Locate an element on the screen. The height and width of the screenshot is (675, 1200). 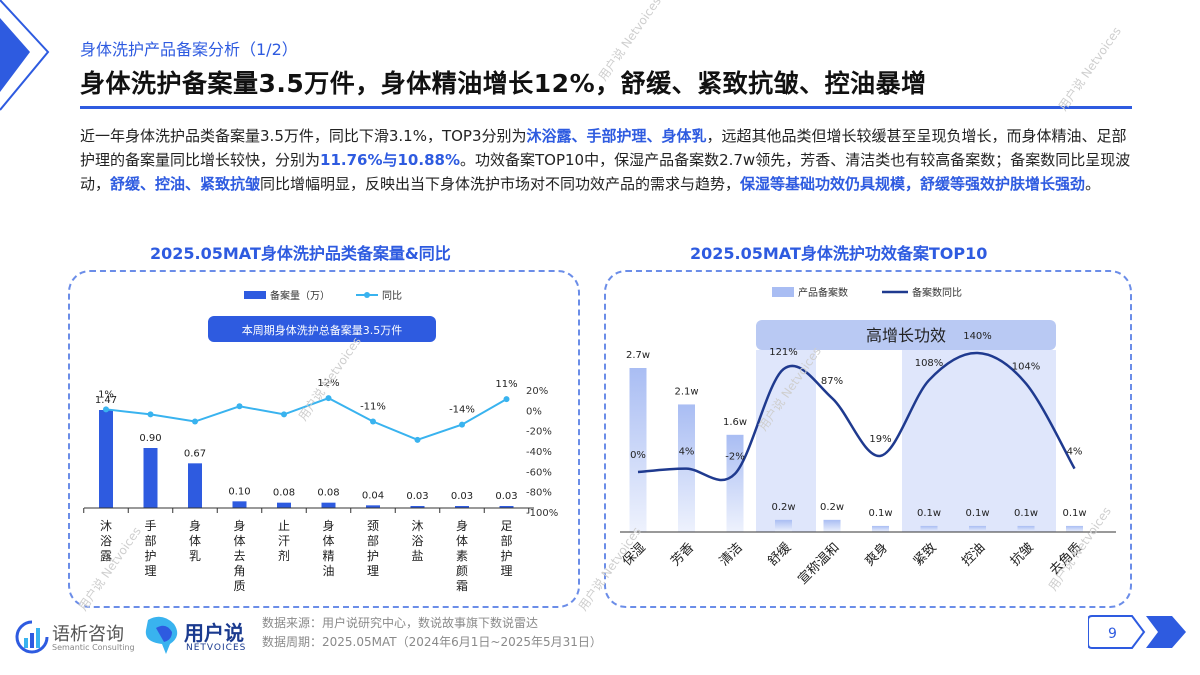
bar-value-label: 1.47 is located at coordinates (106, 400).